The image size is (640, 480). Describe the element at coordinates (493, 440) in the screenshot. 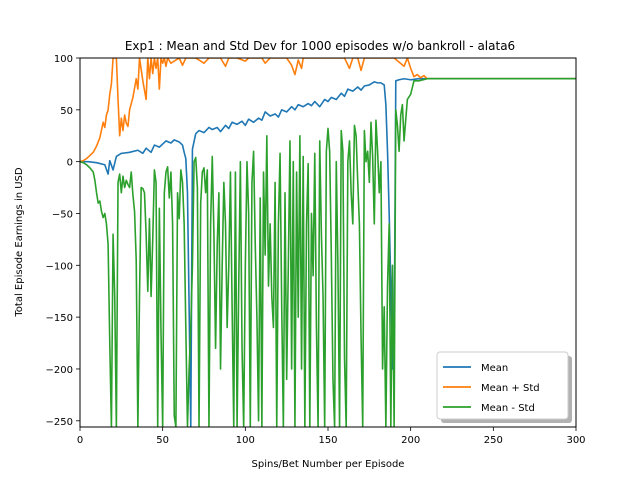

I see `x-tick-label: 250` at that location.